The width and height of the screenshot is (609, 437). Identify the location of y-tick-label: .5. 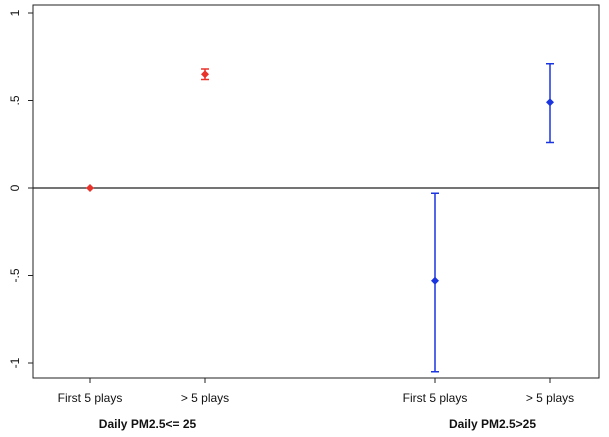
(15, 100).